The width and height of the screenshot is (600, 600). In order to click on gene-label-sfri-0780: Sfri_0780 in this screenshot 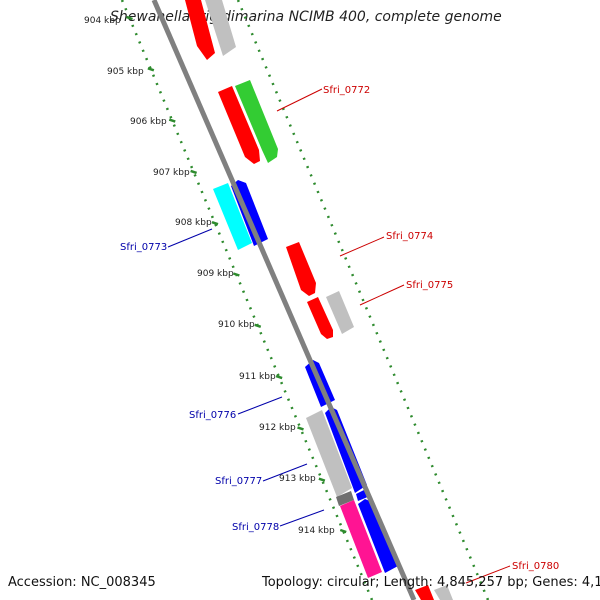, I will do `click(535, 566)`.